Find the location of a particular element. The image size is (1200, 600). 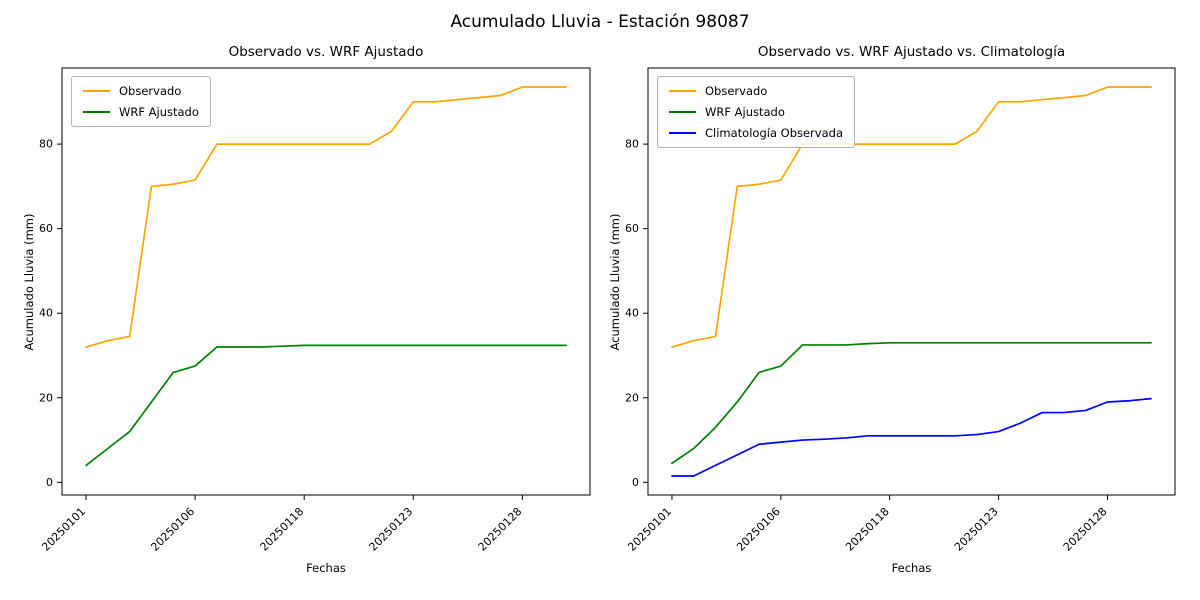

legend-item: Climatología Observada is located at coordinates (756, 133).